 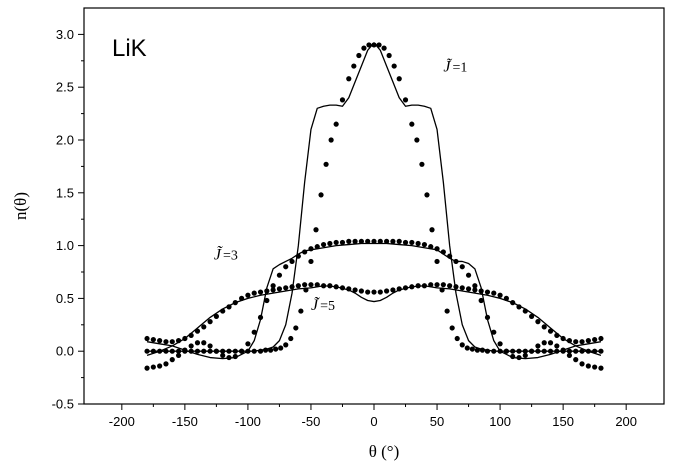 What do you see at coordinates (65, 87) in the screenshot?
I see `y-tick-label: 2.5` at bounding box center [65, 87].